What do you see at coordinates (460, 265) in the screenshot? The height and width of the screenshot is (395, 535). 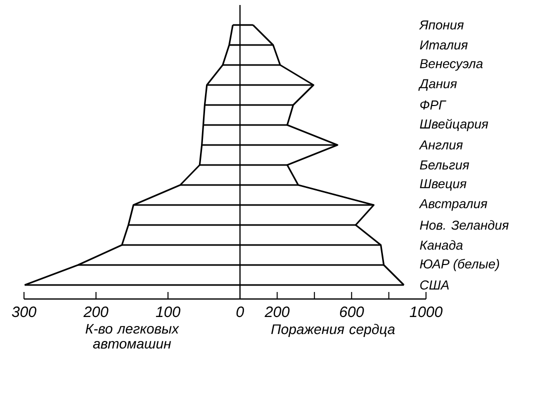 I see `y-tick-label: ЮАР (белые)` at bounding box center [460, 265].